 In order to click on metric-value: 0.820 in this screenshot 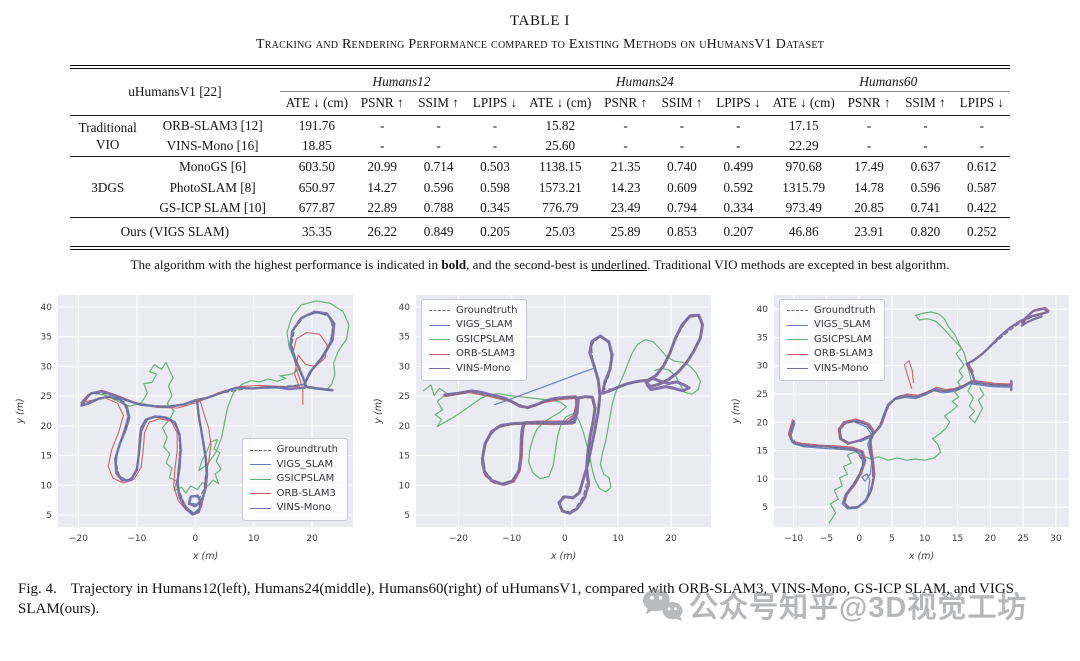, I will do `click(925, 232)`.